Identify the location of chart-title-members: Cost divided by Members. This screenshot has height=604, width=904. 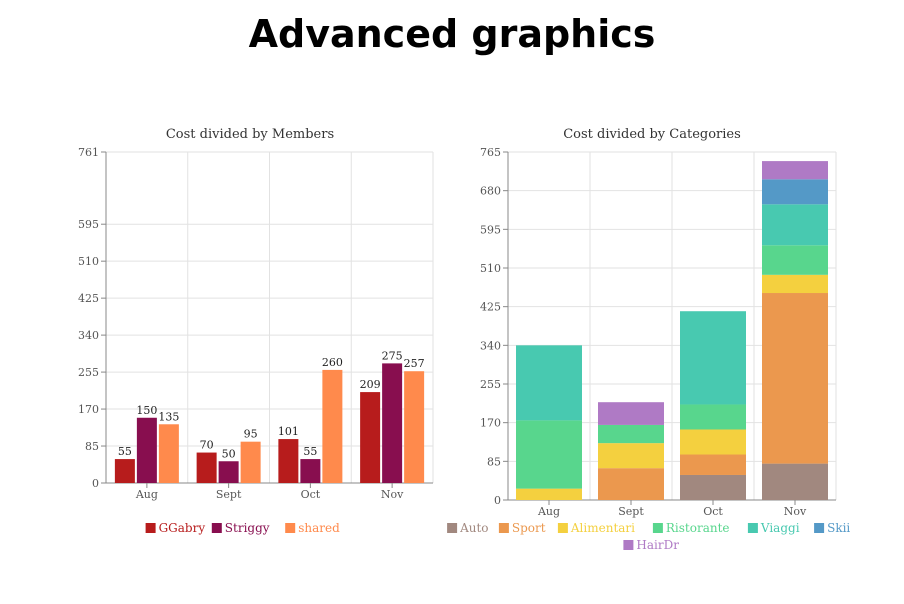
(250, 134).